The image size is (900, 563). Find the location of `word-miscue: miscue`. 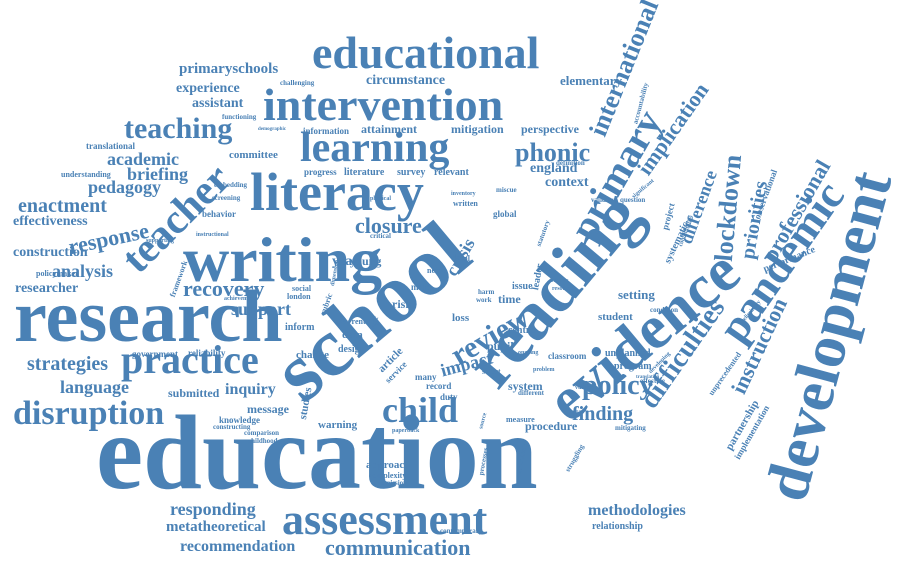

word-miscue: miscue is located at coordinates (506, 190).